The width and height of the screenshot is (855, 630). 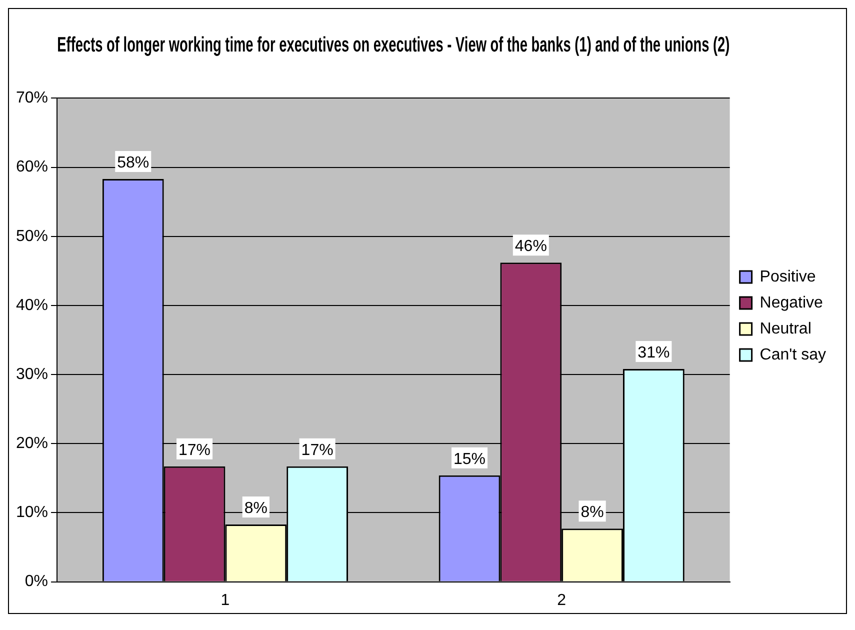 I want to click on y-tick-label: 30%, so click(x=32, y=374).